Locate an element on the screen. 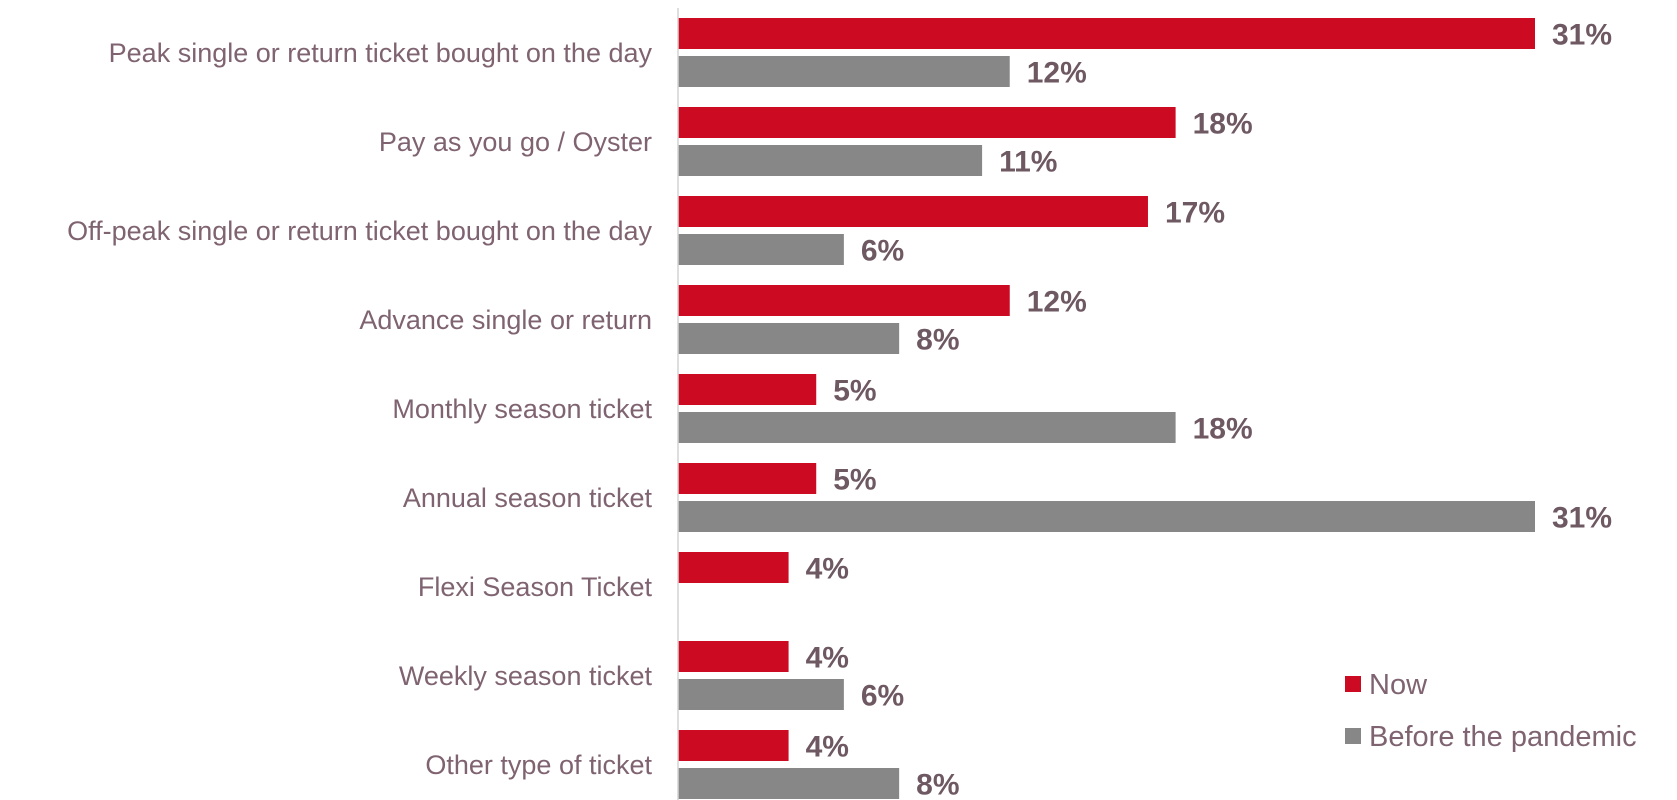  legend-swatch-now is located at coordinates (1353, 684).